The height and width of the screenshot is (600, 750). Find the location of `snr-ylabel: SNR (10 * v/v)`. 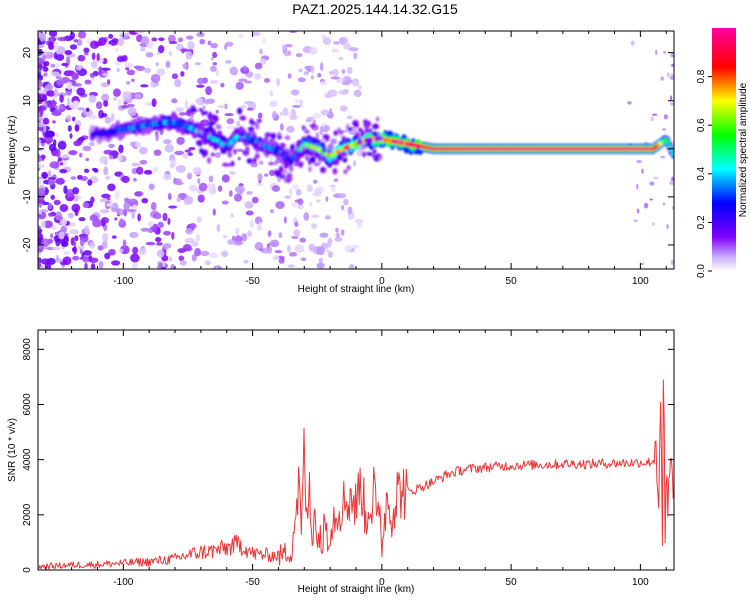

snr-ylabel: SNR (10 * v/v) is located at coordinates (12, 450).